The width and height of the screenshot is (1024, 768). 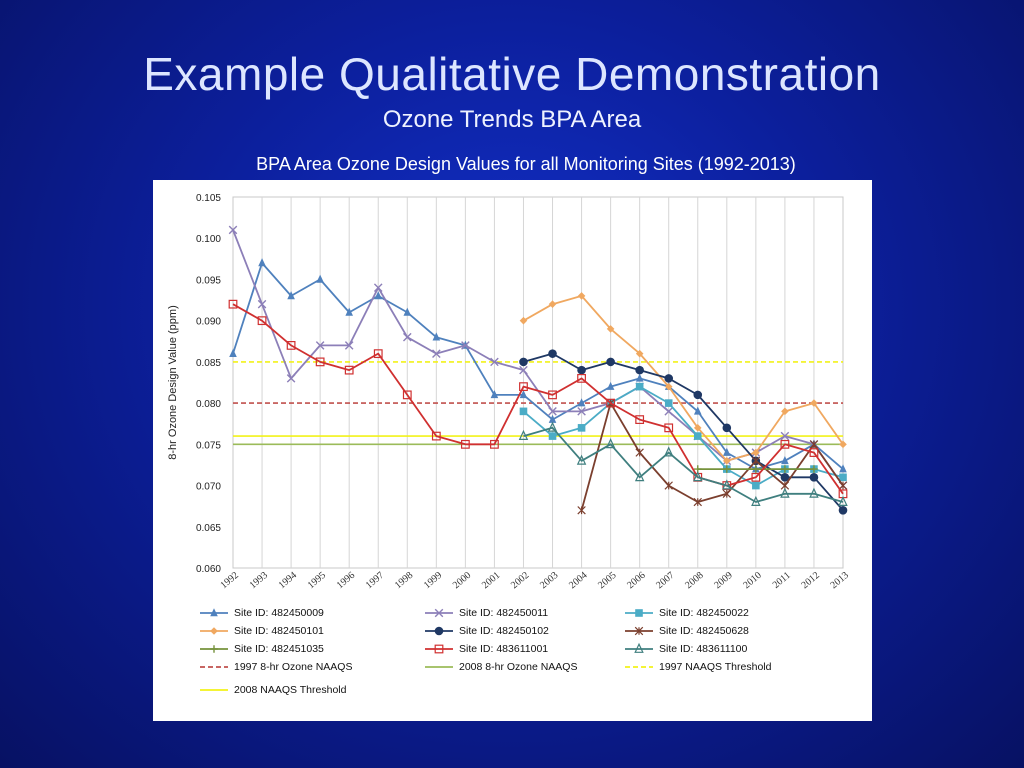 What do you see at coordinates (433, 580) in the screenshot?
I see `x-tick-label: 1999` at bounding box center [433, 580].